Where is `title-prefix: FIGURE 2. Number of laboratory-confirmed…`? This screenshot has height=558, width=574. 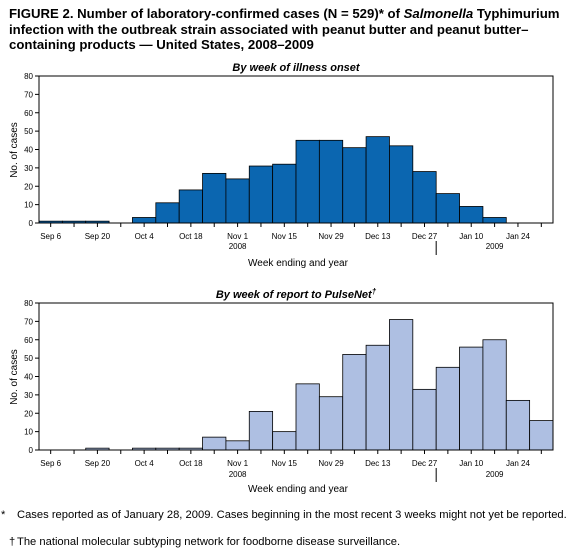
title-prefix: FIGURE 2. Number of laboratory-confirmed… is located at coordinates (206, 13).